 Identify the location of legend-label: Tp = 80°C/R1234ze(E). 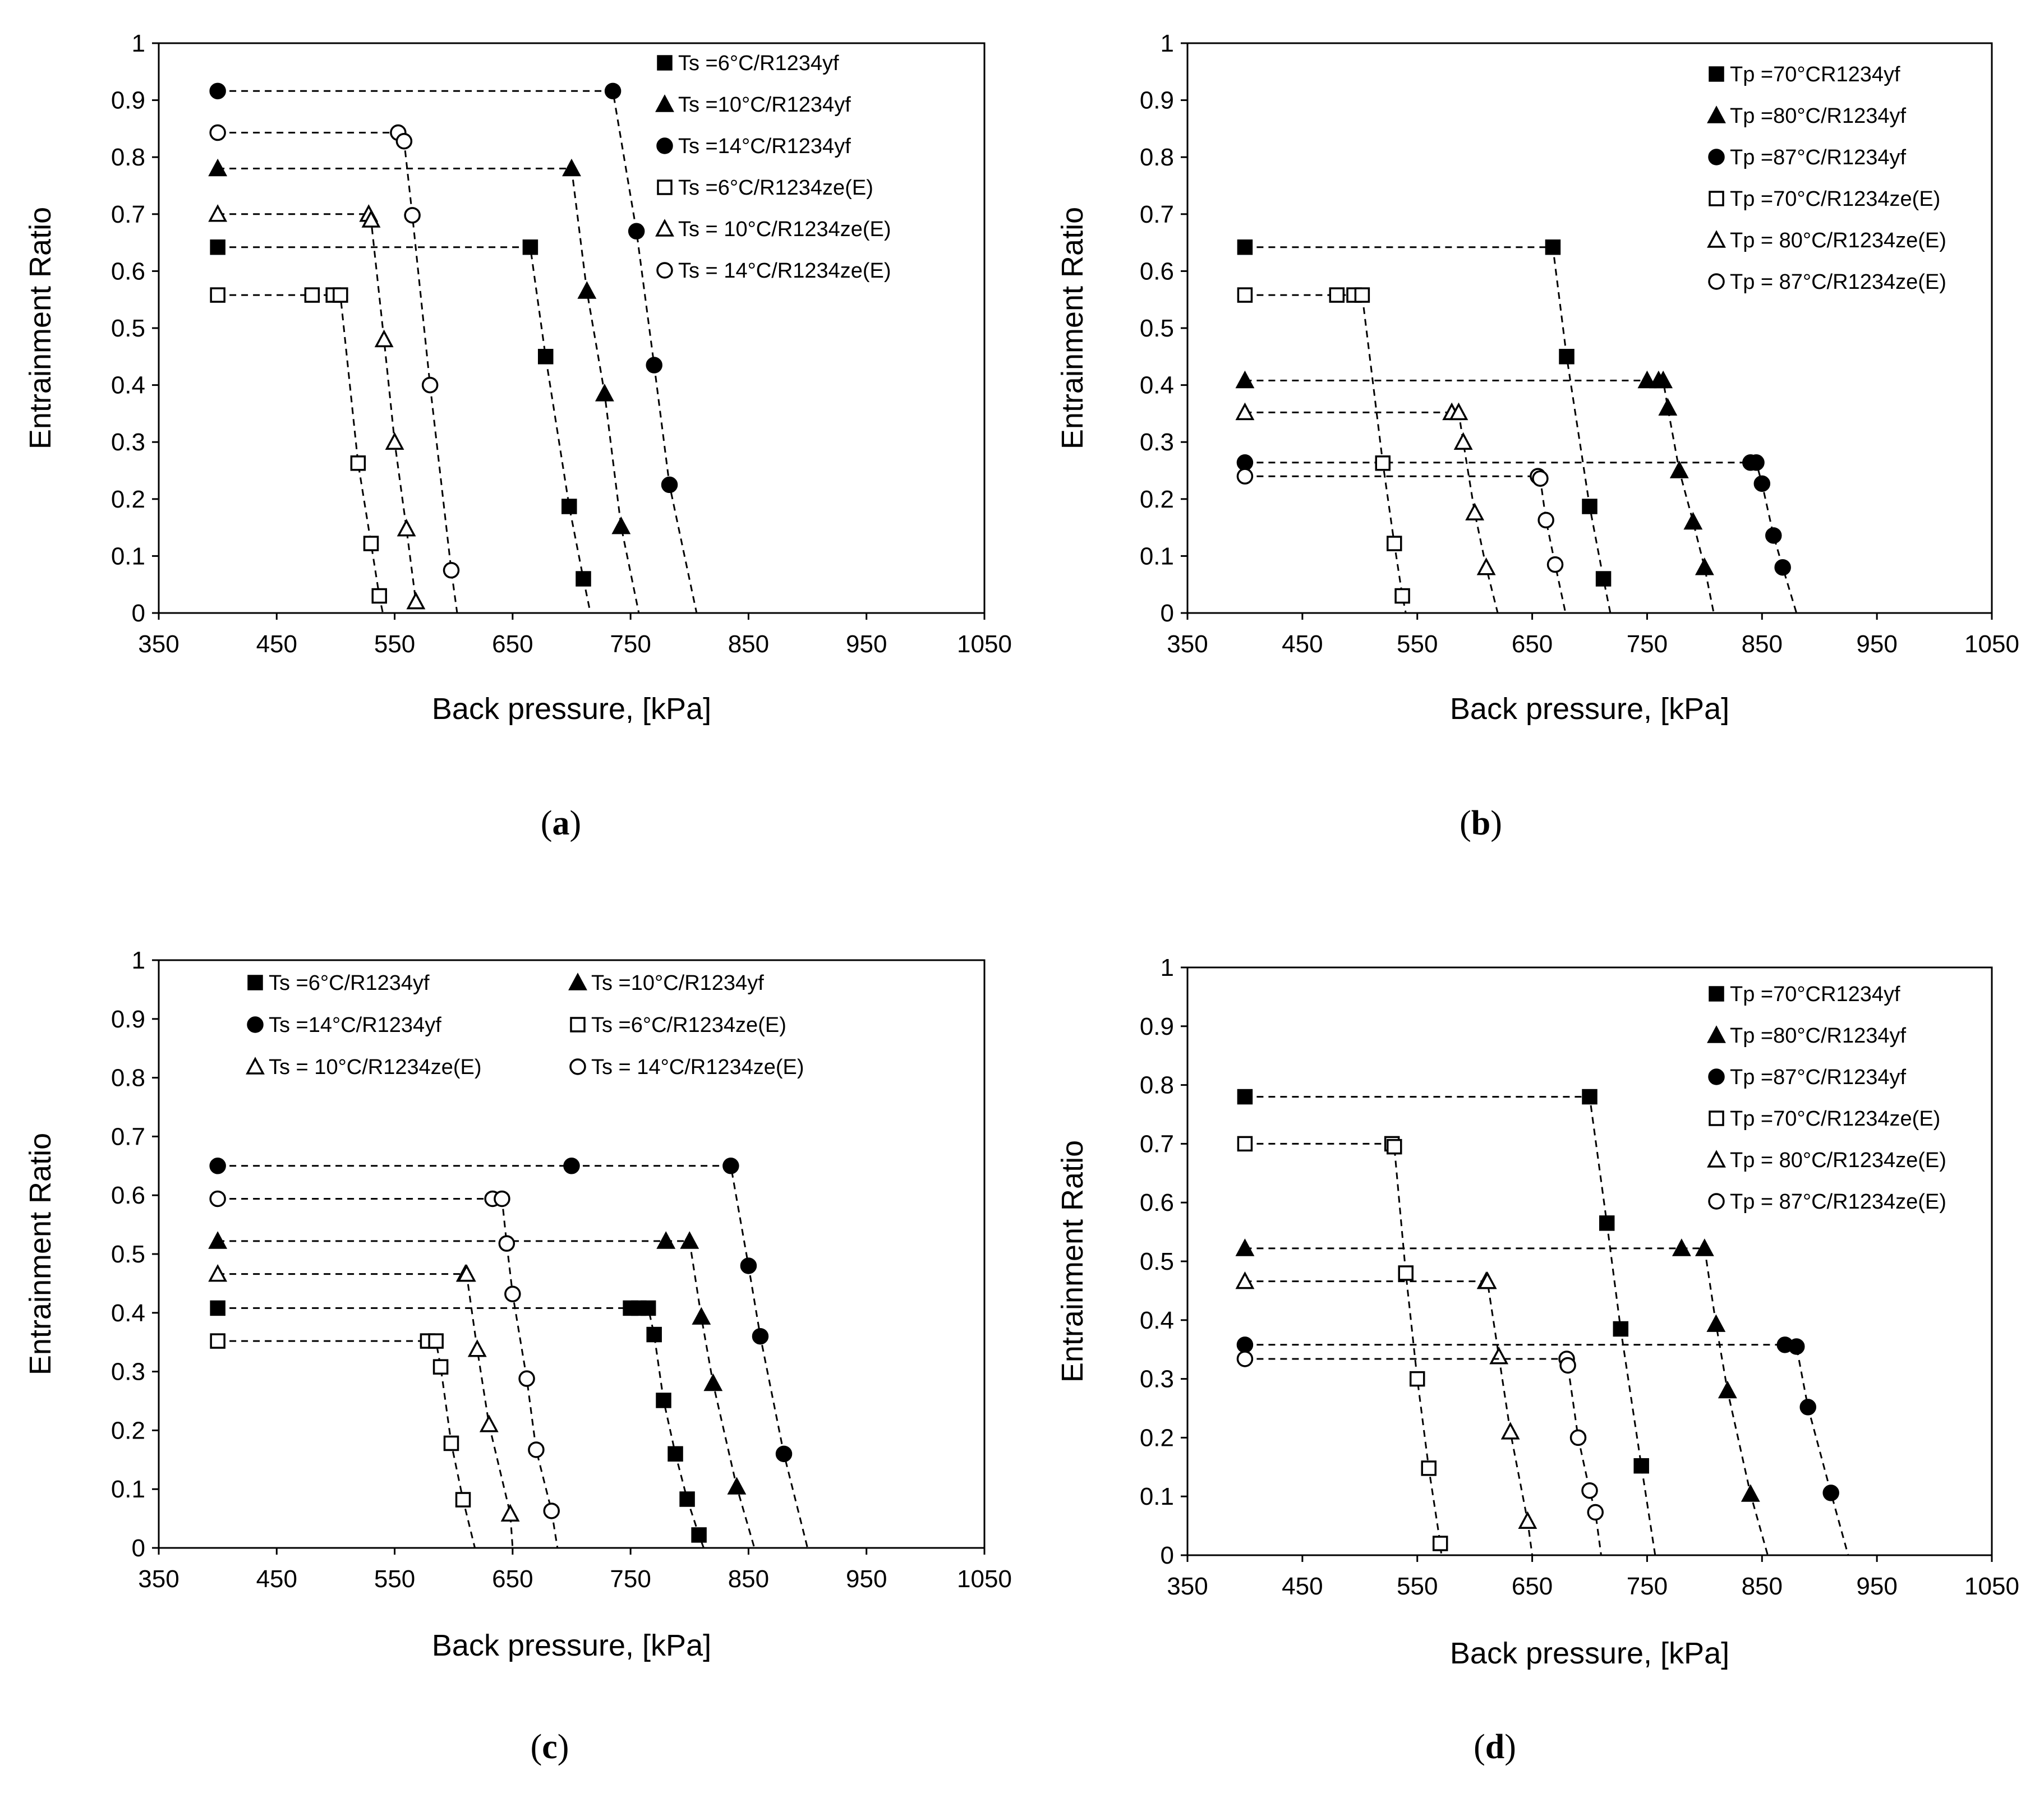
(1838, 1160).